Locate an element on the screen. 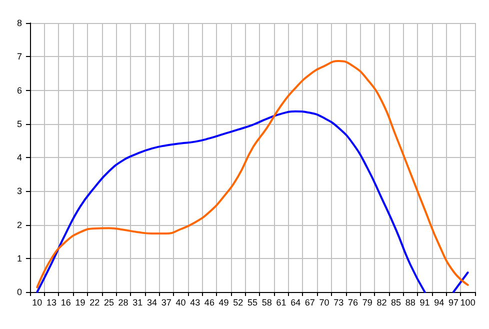 This screenshot has width=489, height=329. y-tick-label: 0 is located at coordinates (19, 292).